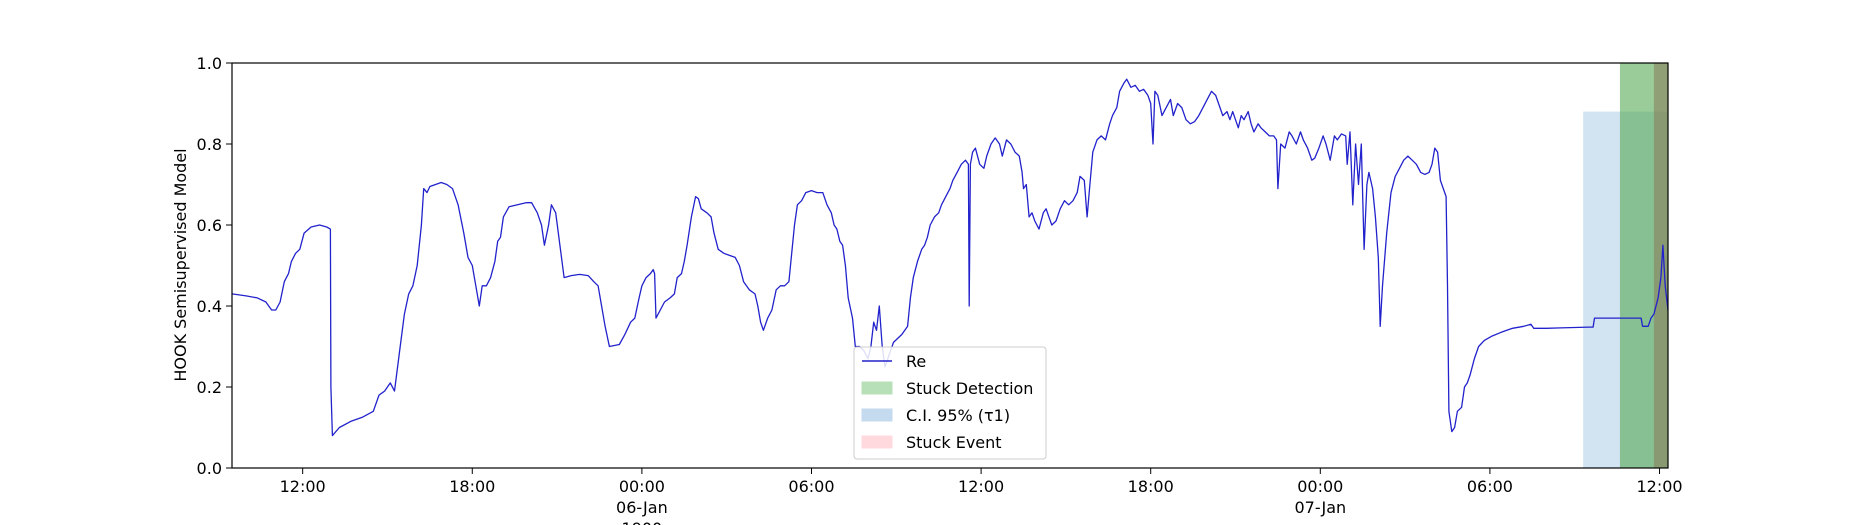  Describe the element at coordinates (209, 225) in the screenshot. I see `y-tick-label: 0.6` at that location.